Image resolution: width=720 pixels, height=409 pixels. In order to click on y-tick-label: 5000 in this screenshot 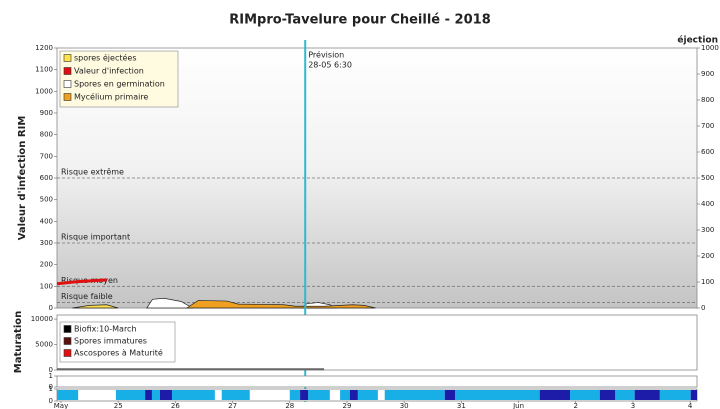, I will do `click(44, 345)`.